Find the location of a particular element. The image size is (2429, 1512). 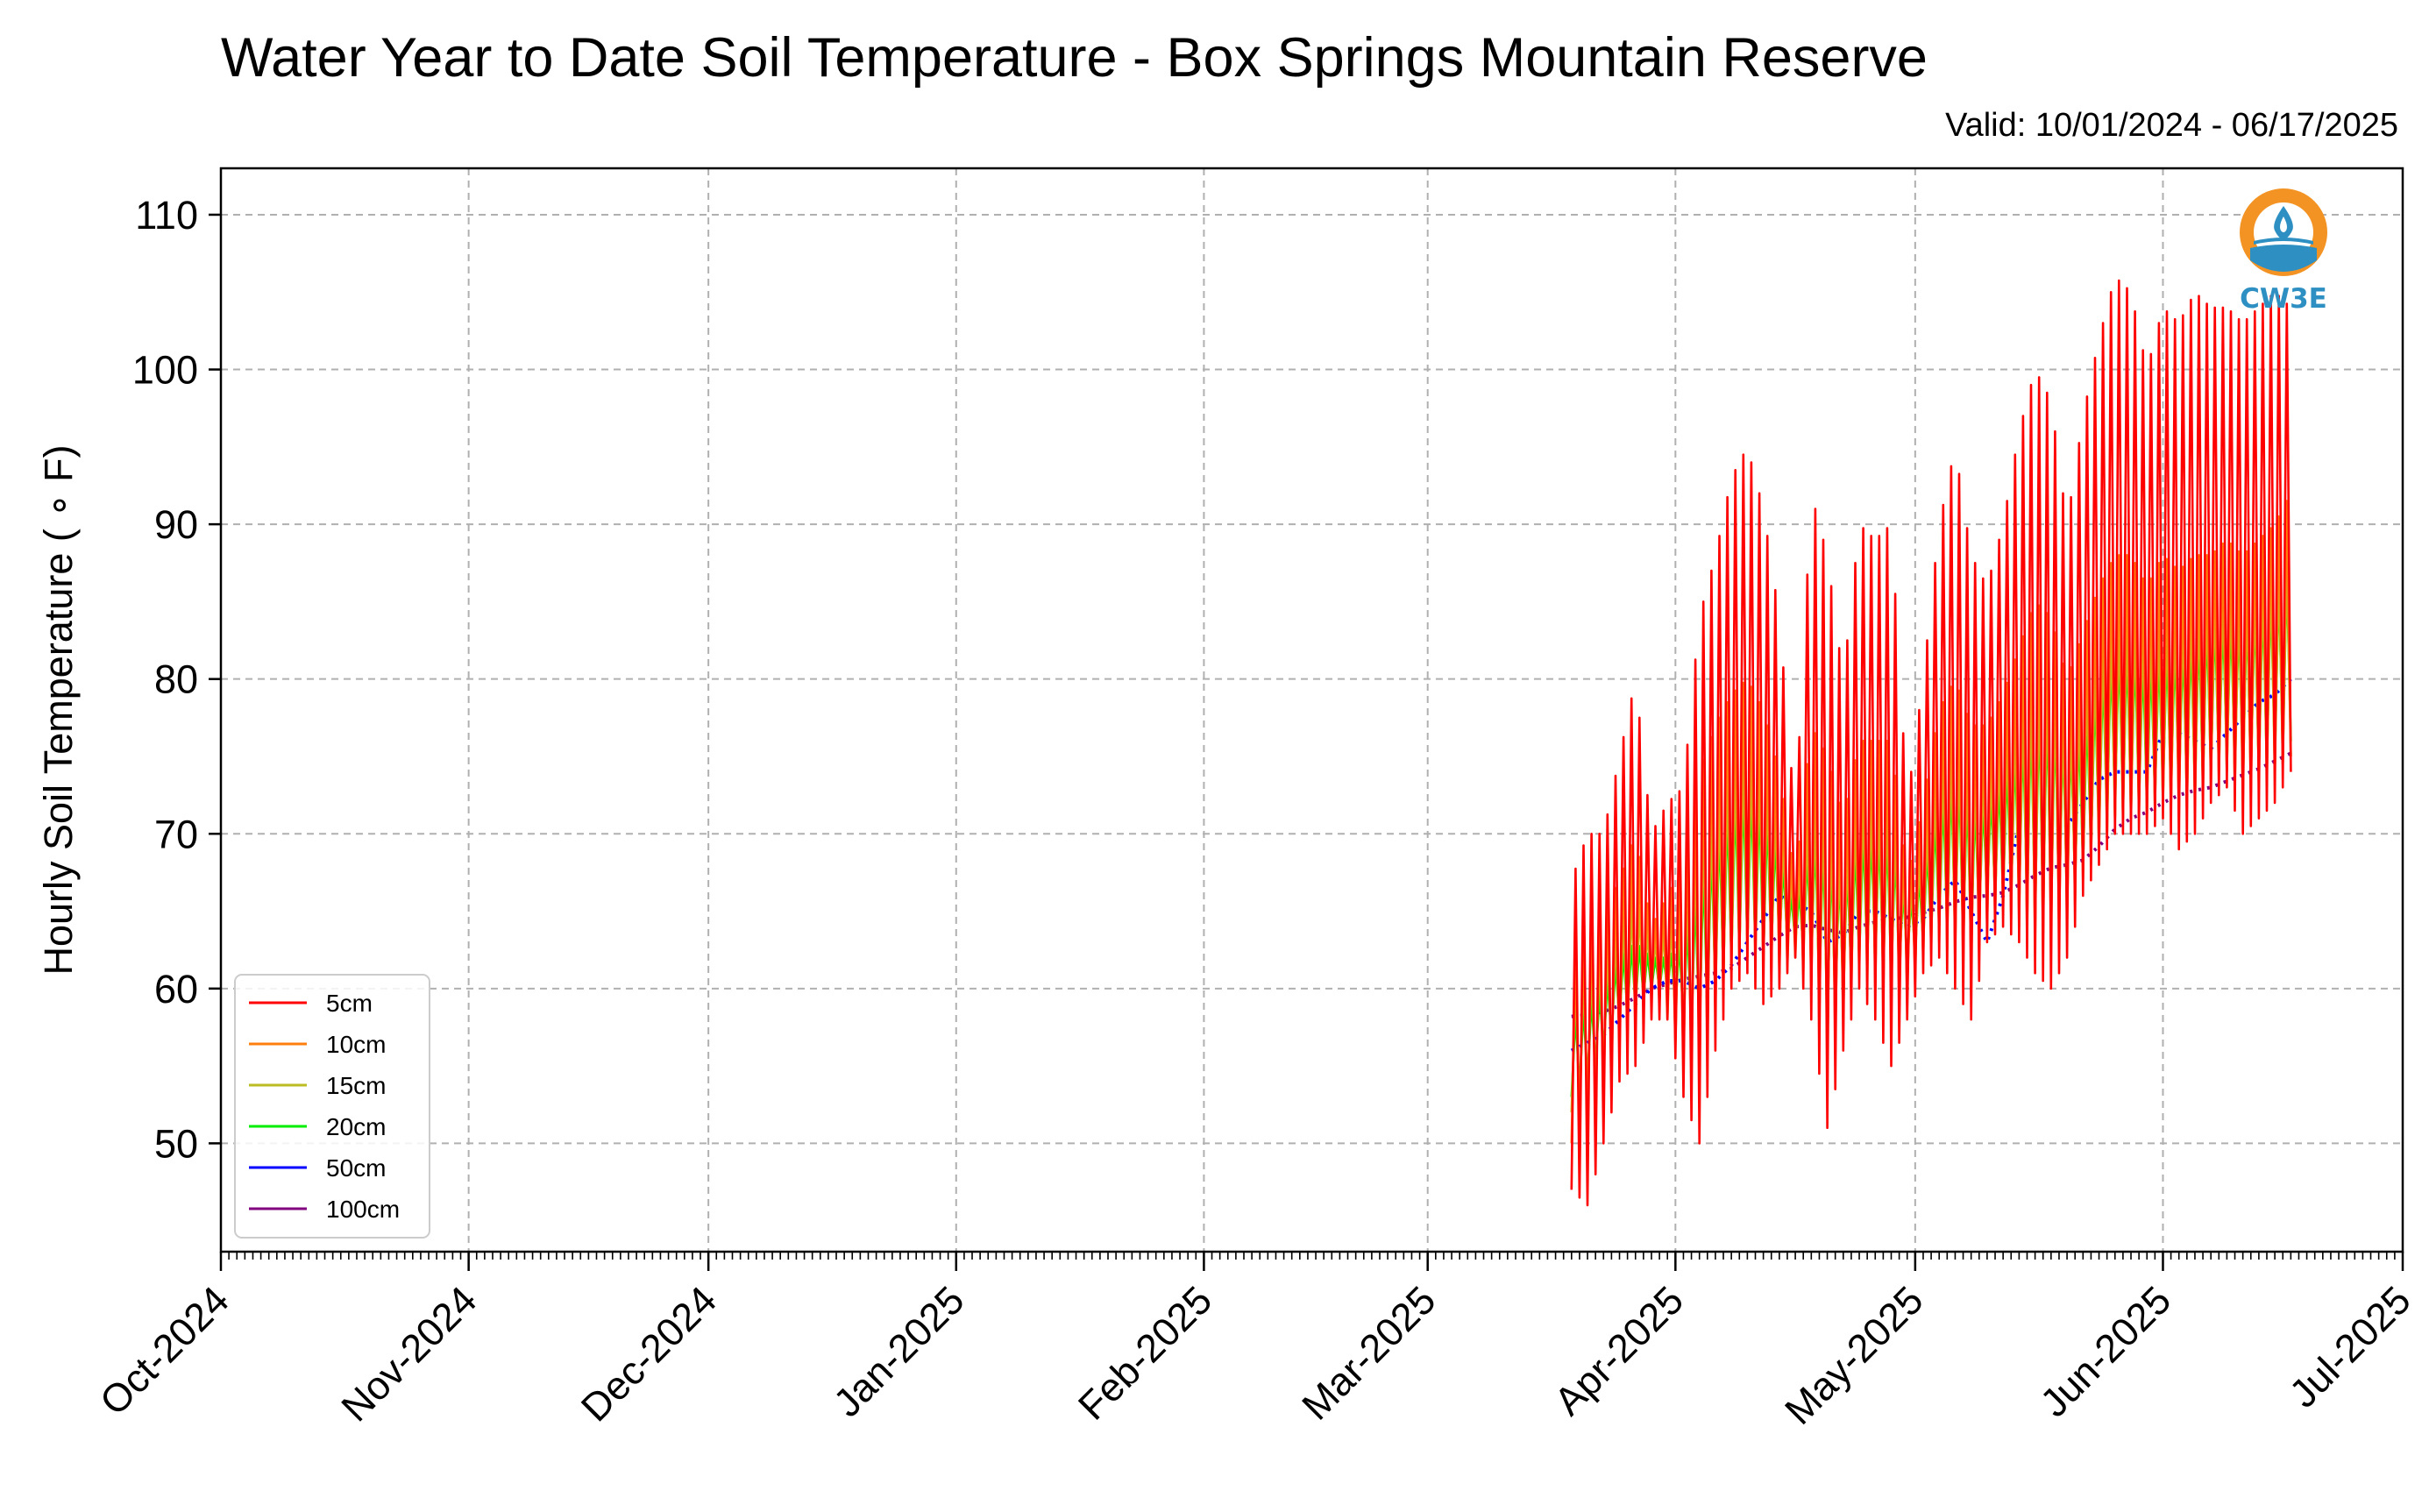

x-tick-label: Jun-2025 is located at coordinates (2106, 1351).